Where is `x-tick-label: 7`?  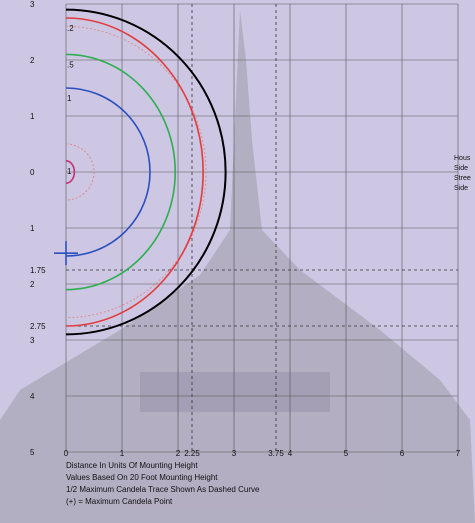 x-tick-label: 7 is located at coordinates (458, 453).